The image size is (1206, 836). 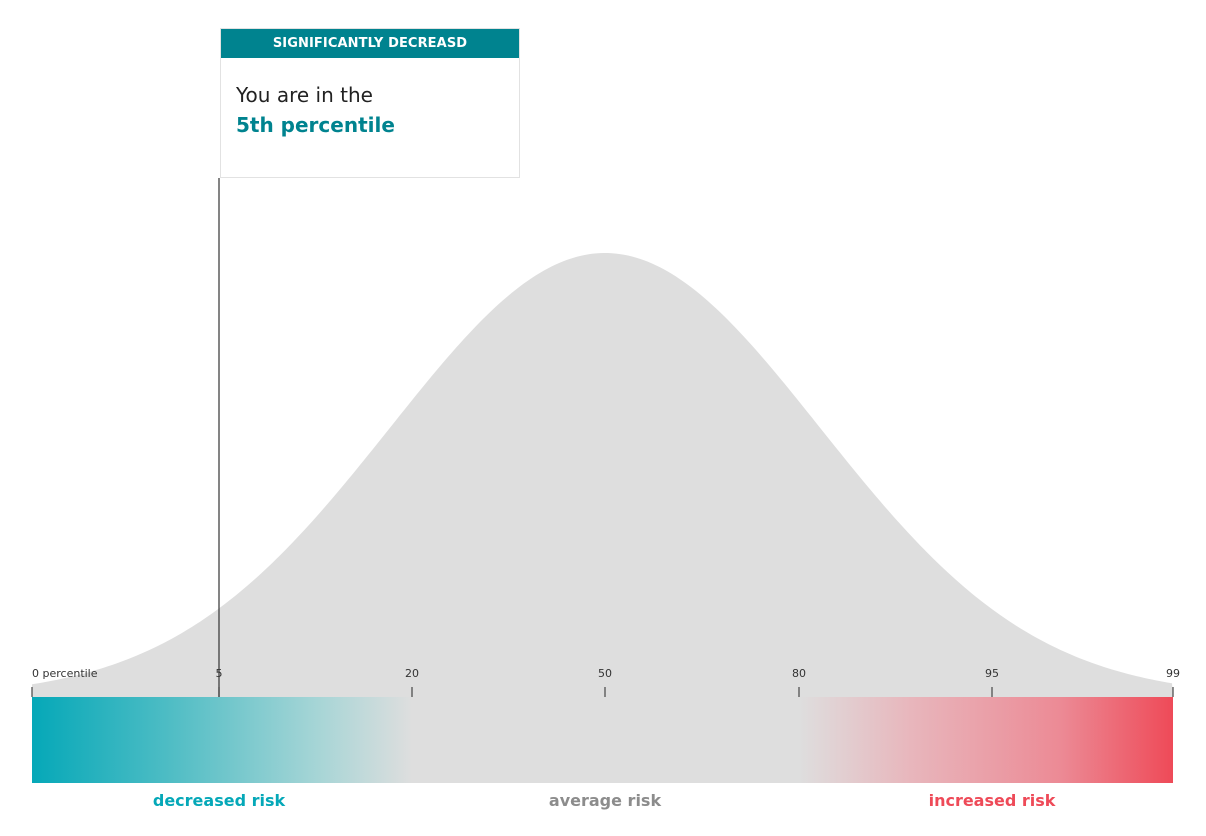 What do you see at coordinates (799, 673) in the screenshot?
I see `tick-label: 80` at bounding box center [799, 673].